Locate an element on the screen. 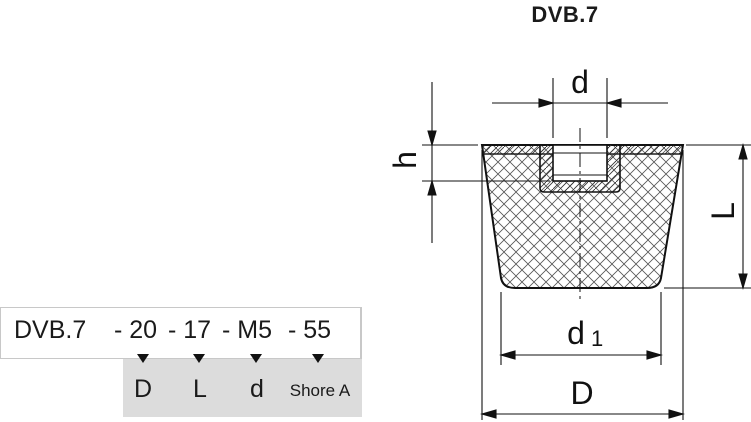  legend-label-D: D is located at coordinates (143, 389).